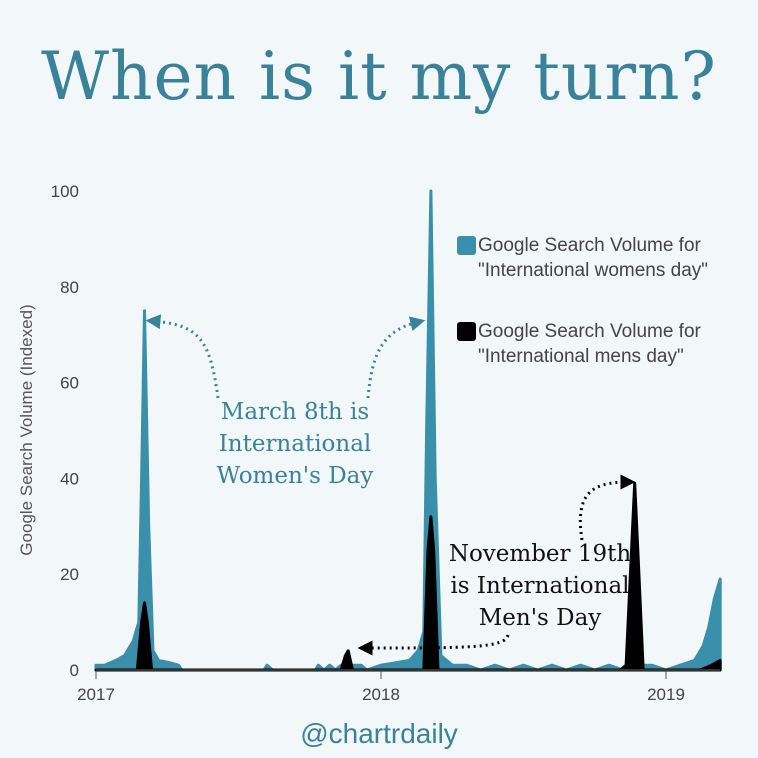 This screenshot has height=758, width=758. I want to click on women-arrow-left, so click(182, 356).